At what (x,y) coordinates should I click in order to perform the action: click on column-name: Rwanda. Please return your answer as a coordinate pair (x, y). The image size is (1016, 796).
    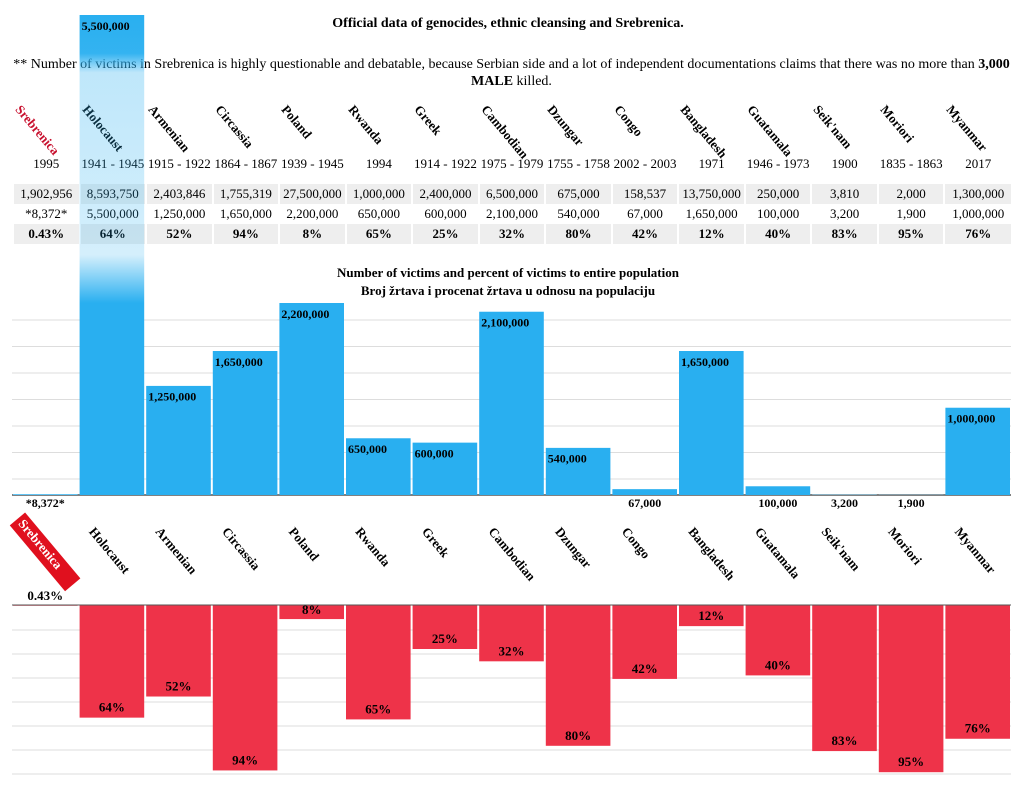
    Looking at the image, I should click on (366, 125).